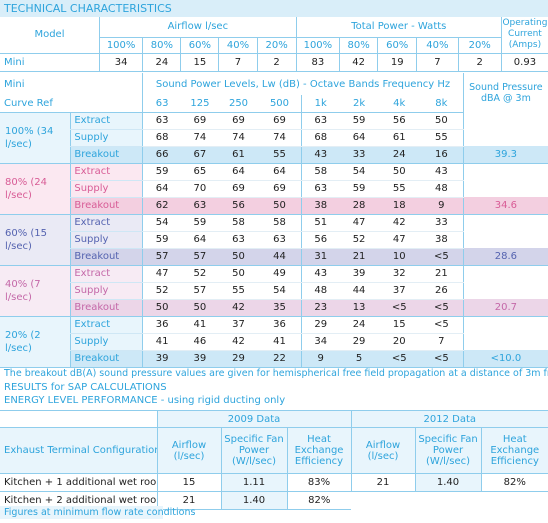 The width and height of the screenshot is (548, 523). What do you see at coordinates (399, 104) in the screenshot?
I see `freq-header: 4k` at bounding box center [399, 104].